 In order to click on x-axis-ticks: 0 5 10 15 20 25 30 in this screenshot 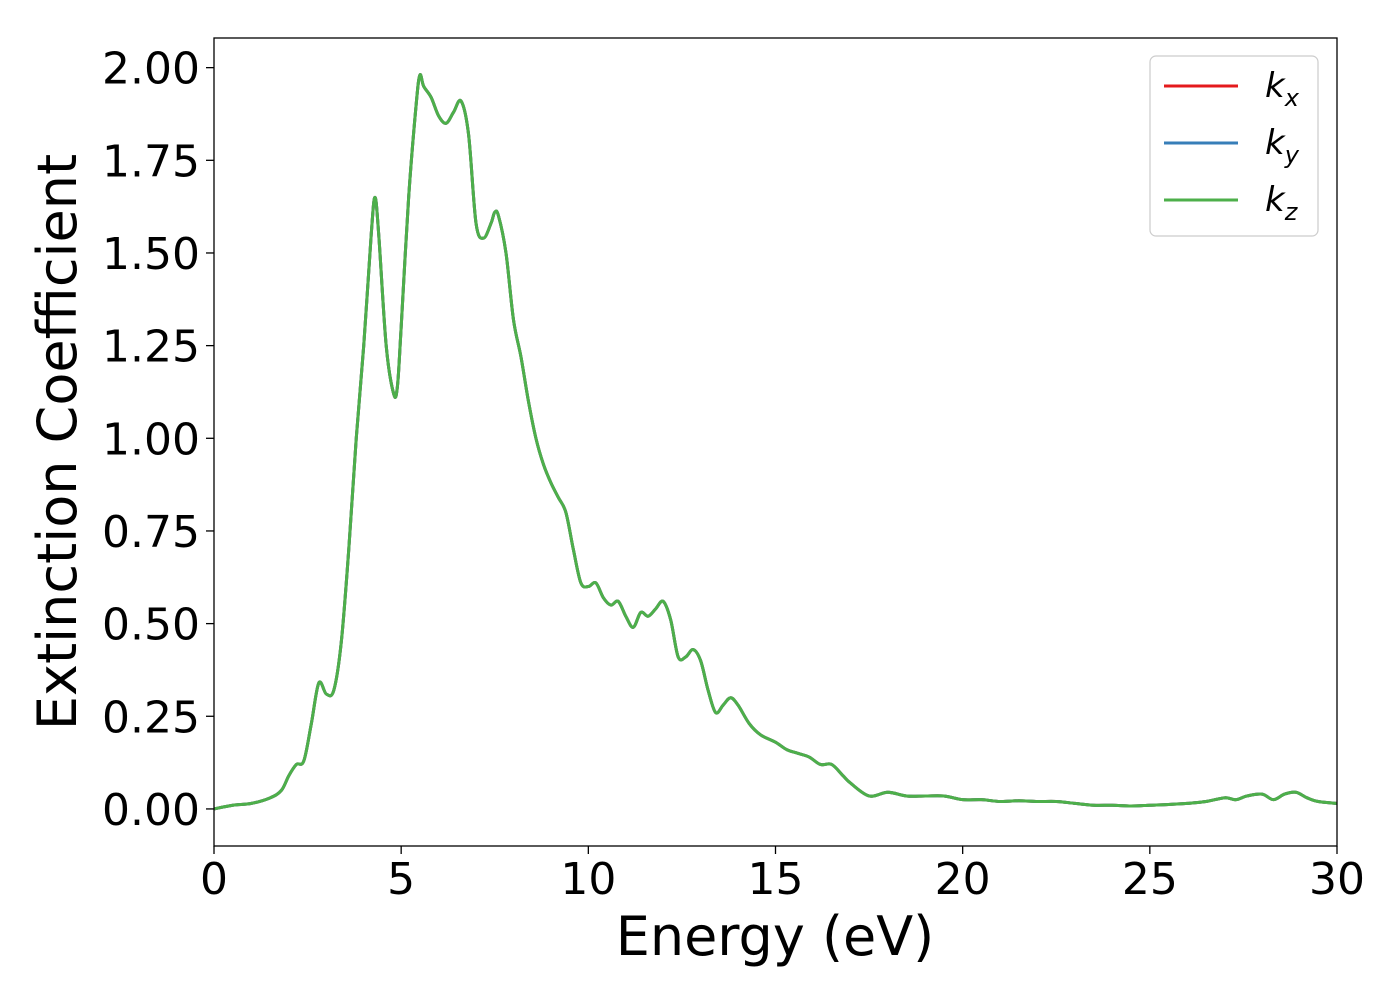, I will do `click(782, 875)`.